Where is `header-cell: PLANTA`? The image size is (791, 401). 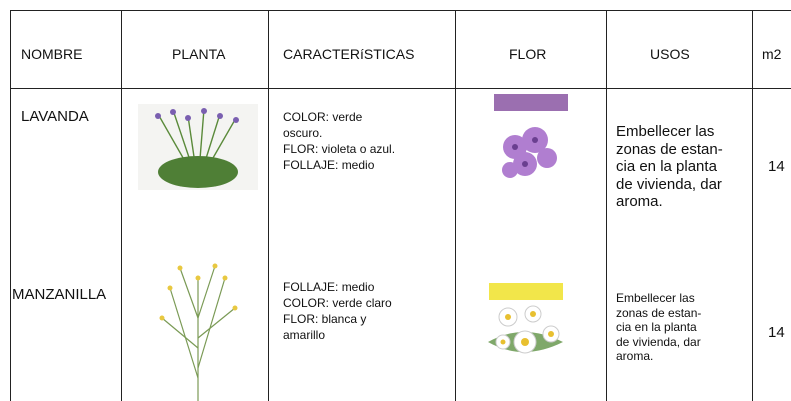 header-cell: PLANTA is located at coordinates (199, 54).